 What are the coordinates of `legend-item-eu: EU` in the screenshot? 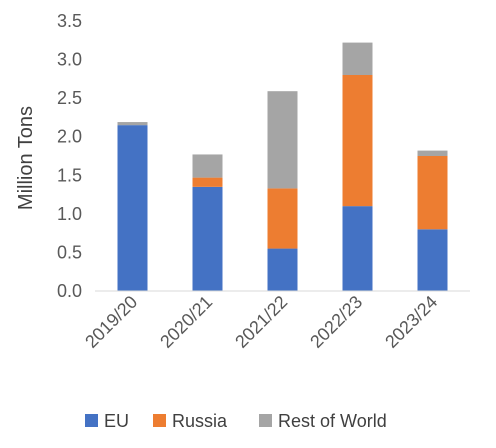 It's located at (107, 421).